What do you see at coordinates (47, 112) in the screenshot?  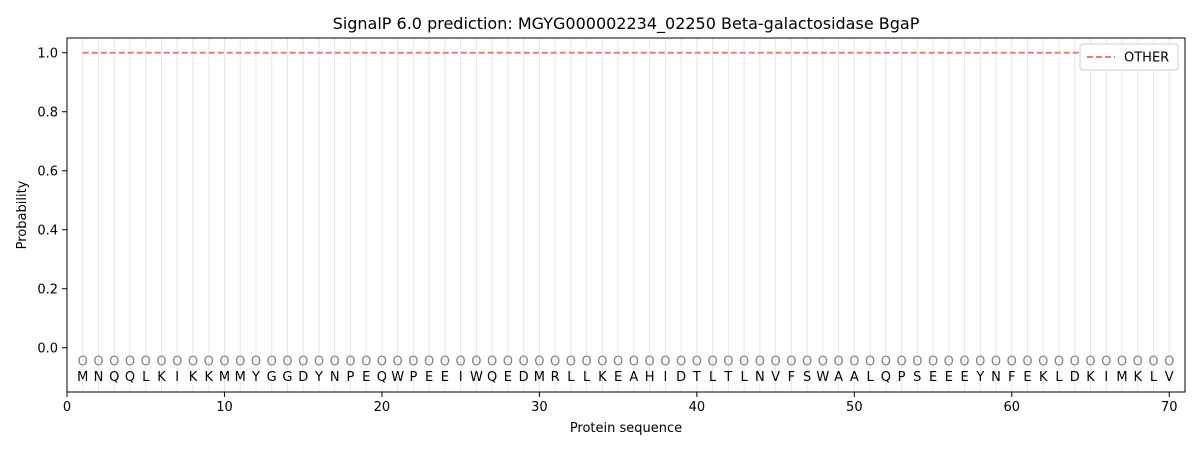 I see `y-tick-label: 0.8` at bounding box center [47, 112].